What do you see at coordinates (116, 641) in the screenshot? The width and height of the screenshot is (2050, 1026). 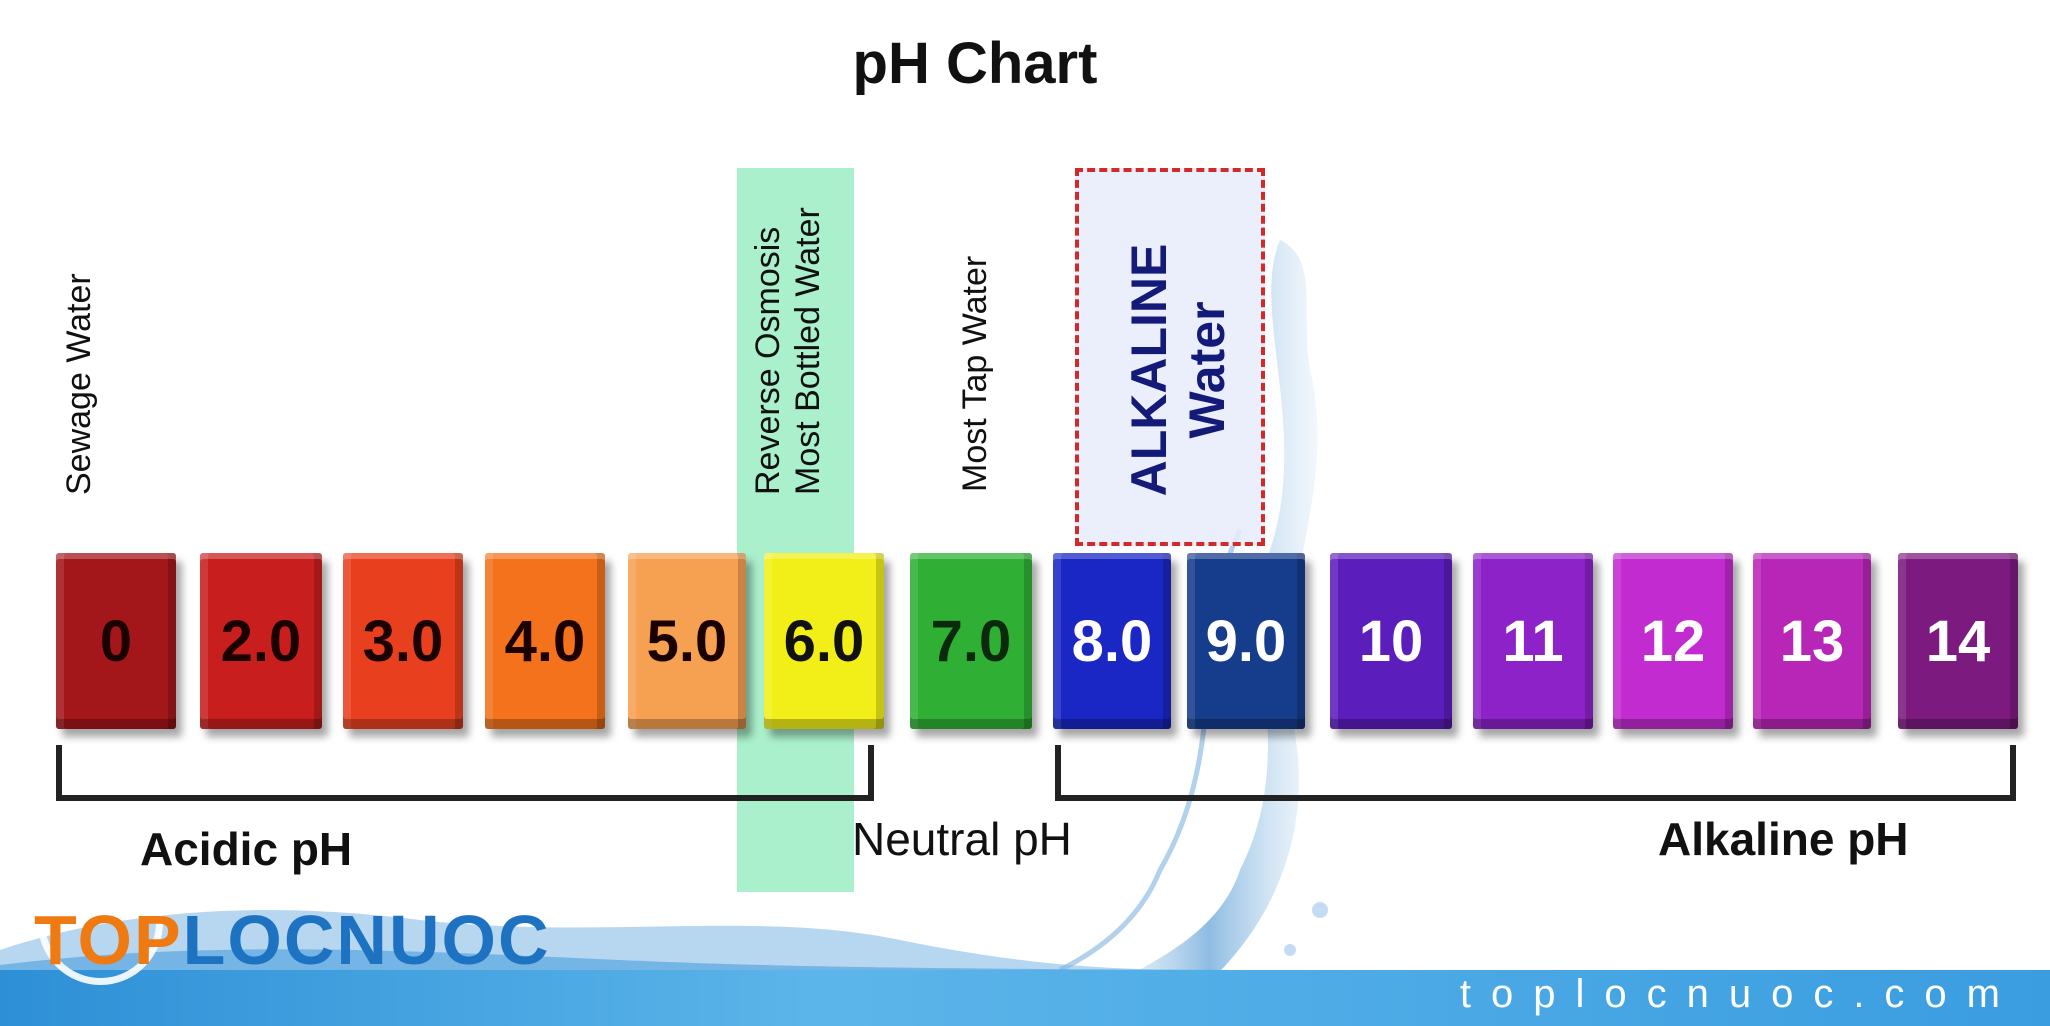 I see `ph-tile-0: 0` at bounding box center [116, 641].